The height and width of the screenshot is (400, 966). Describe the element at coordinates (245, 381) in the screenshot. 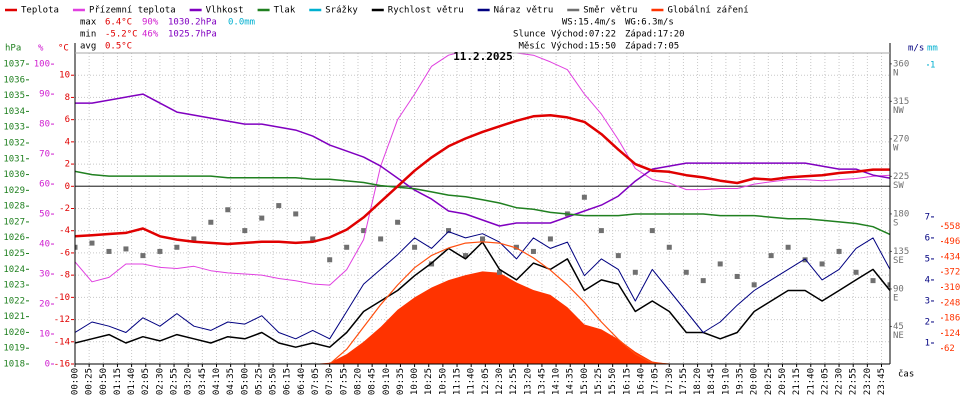

I see `x-tick-label: 05:00` at that location.